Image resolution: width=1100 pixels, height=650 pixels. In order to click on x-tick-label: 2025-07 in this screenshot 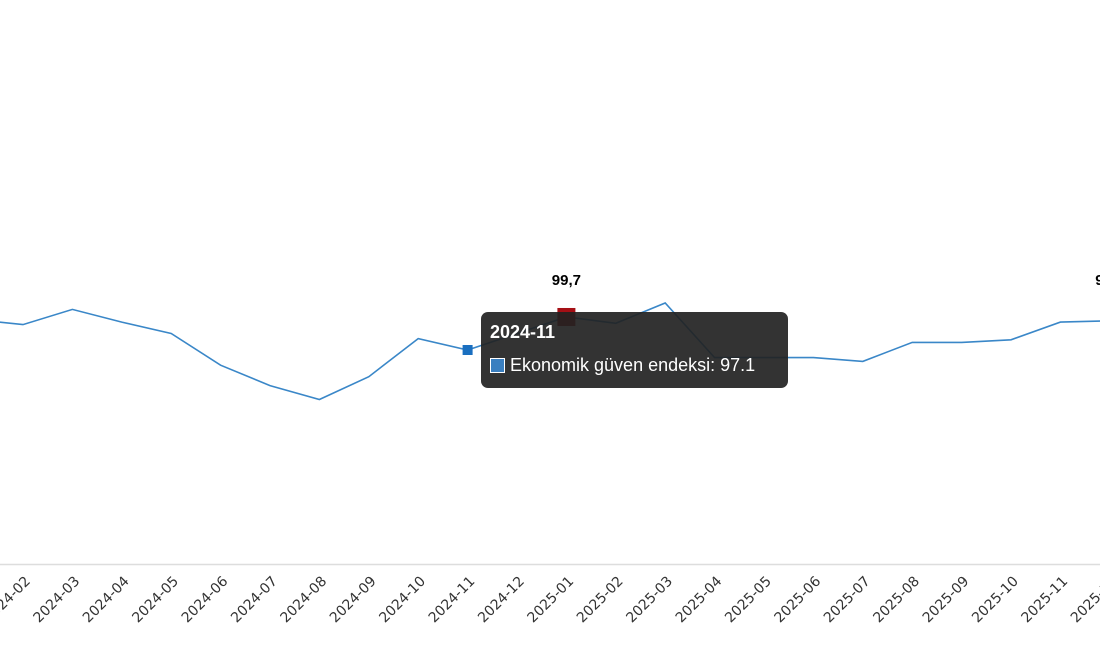, I will do `click(847, 600)`.